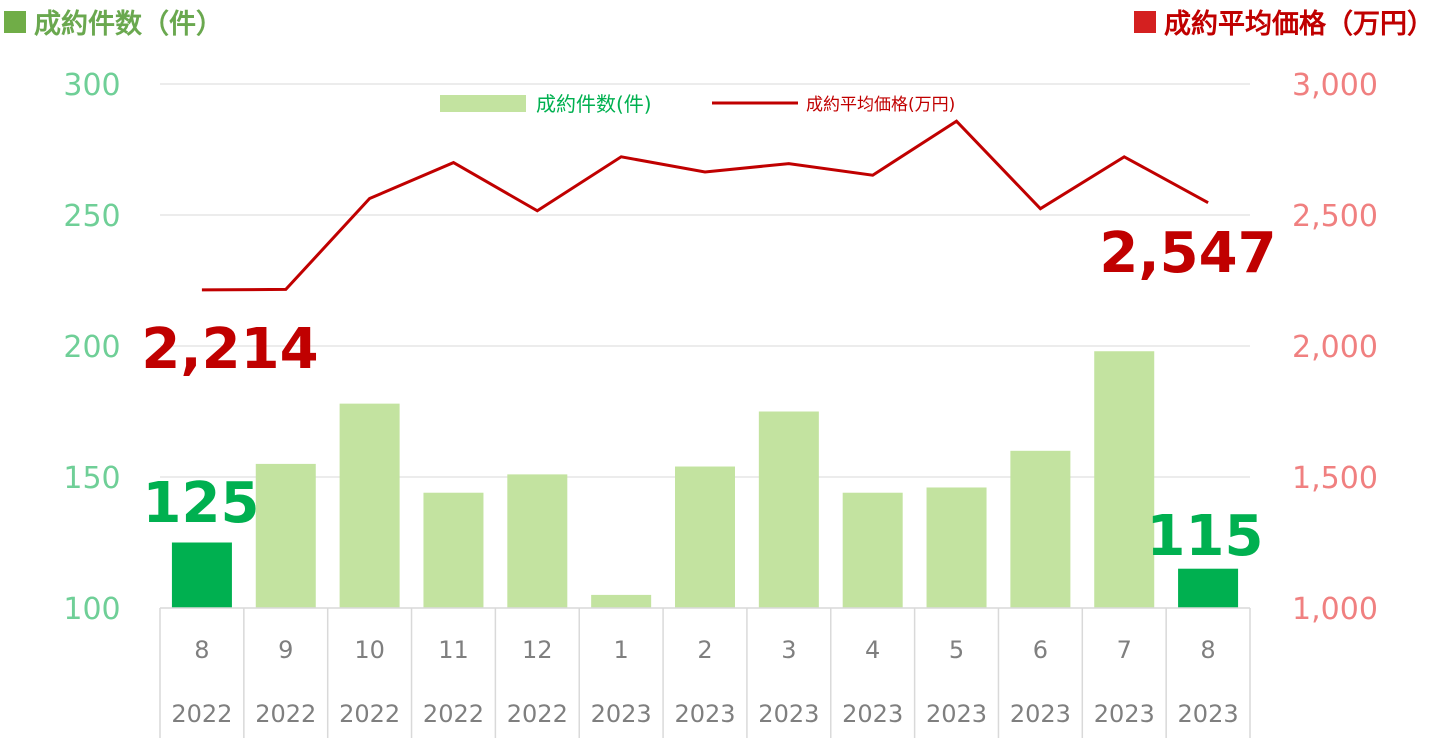  I want to click on legend-bar-swatch, so click(483, 103).